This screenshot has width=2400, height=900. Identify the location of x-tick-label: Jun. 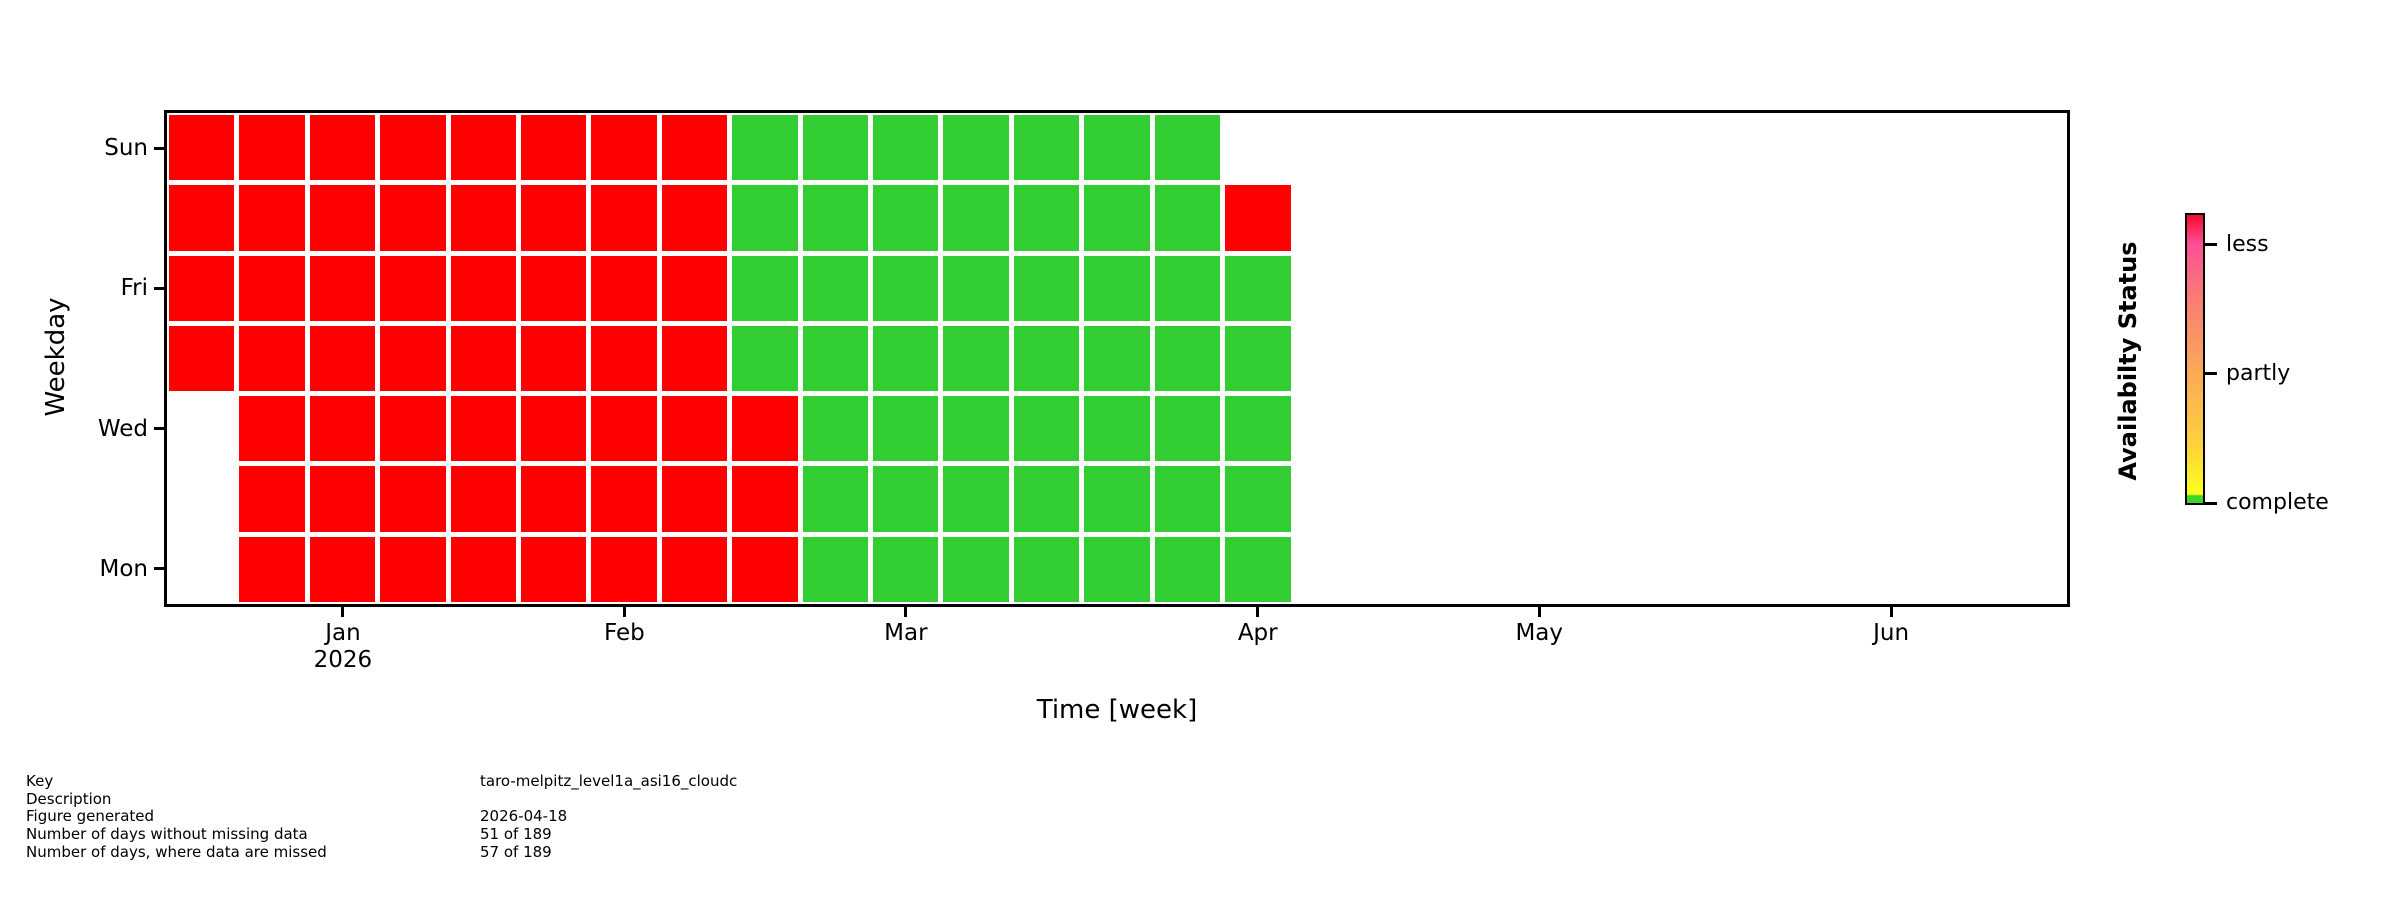
(1891, 633).